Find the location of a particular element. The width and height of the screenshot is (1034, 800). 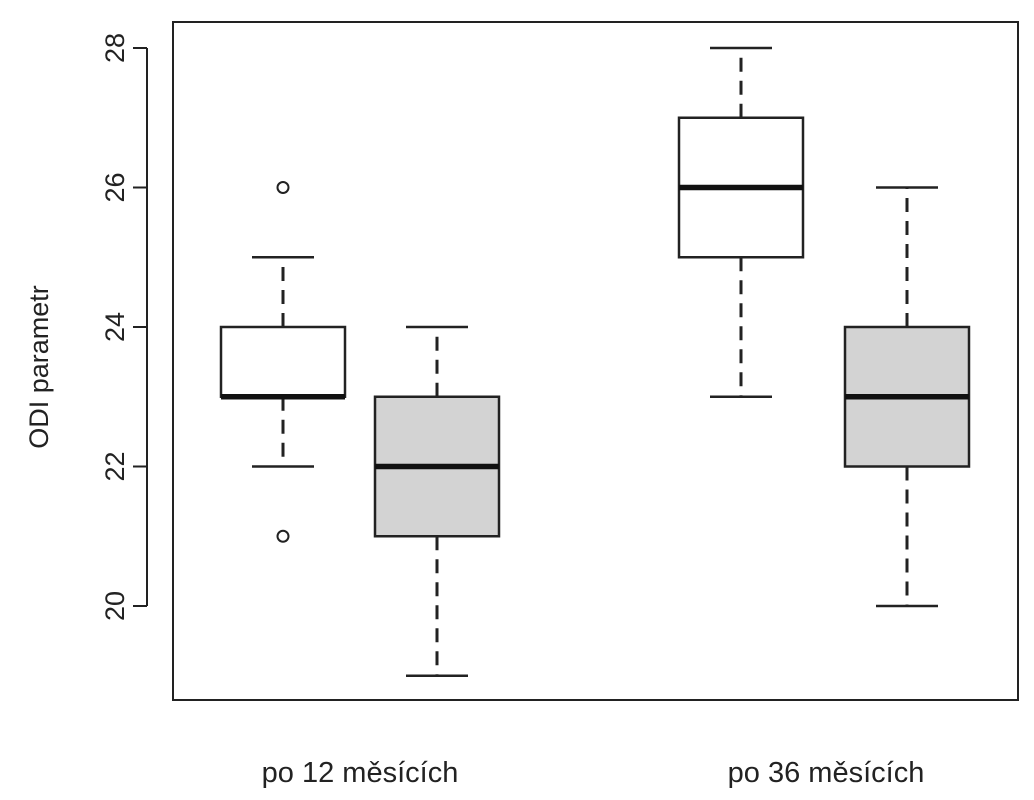

y-tick-label: 28 is located at coordinates (115, 48).